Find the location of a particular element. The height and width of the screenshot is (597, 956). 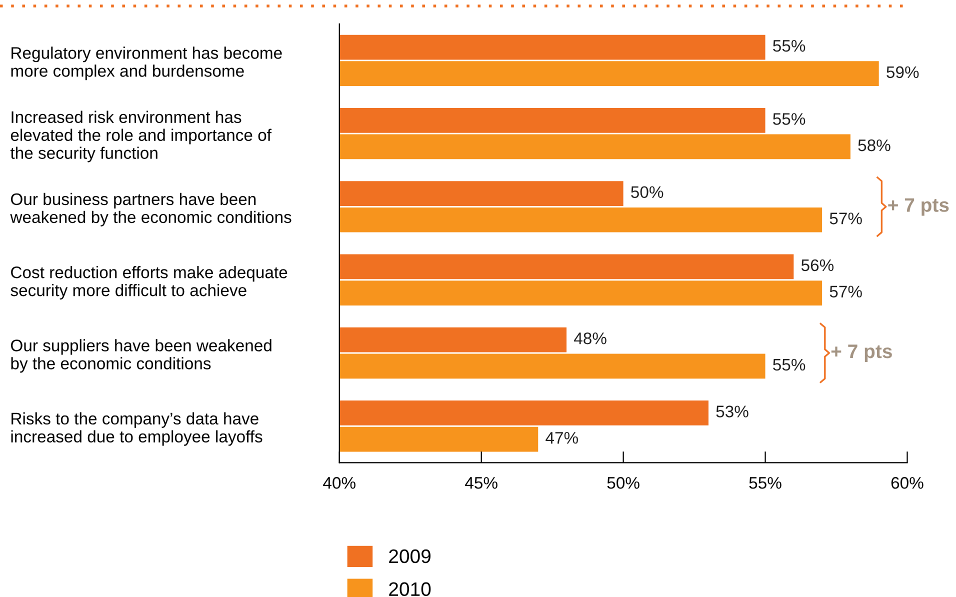

legend-label: 2010 is located at coordinates (410, 589).